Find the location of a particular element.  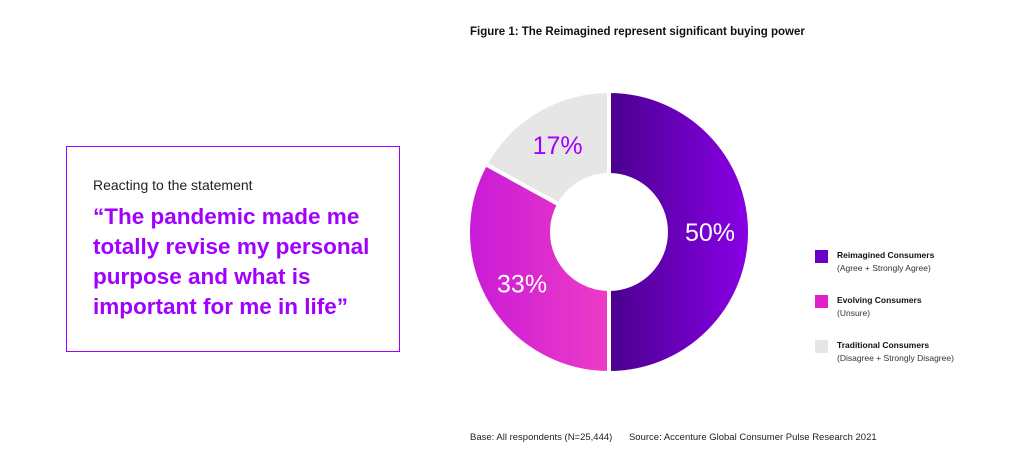

slice-label-evolving: 33% is located at coordinates (522, 284).